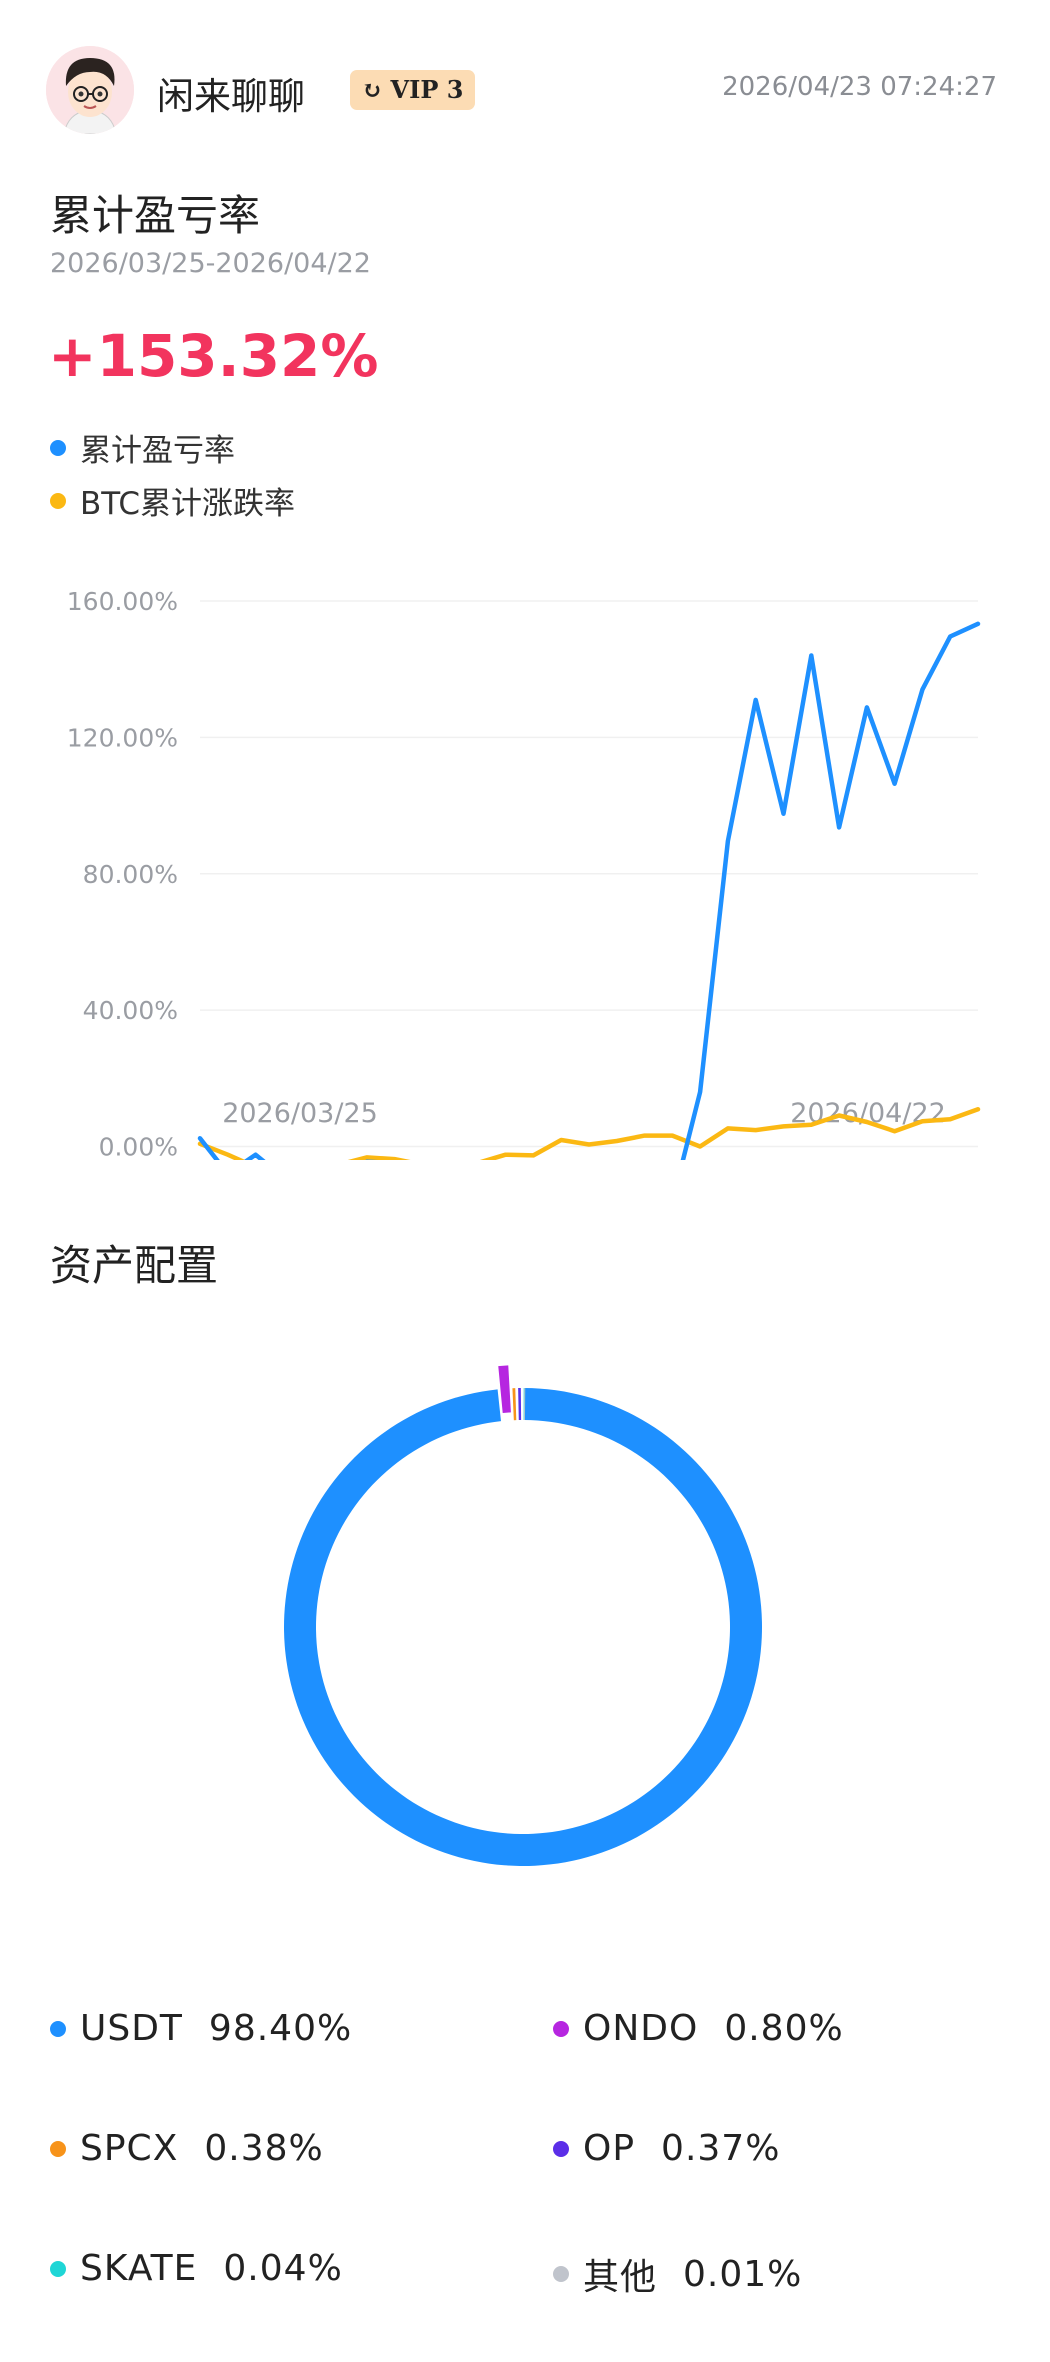 This screenshot has width=1050, height=2362. I want to click on asset-percent: 0.01%, so click(743, 2274).